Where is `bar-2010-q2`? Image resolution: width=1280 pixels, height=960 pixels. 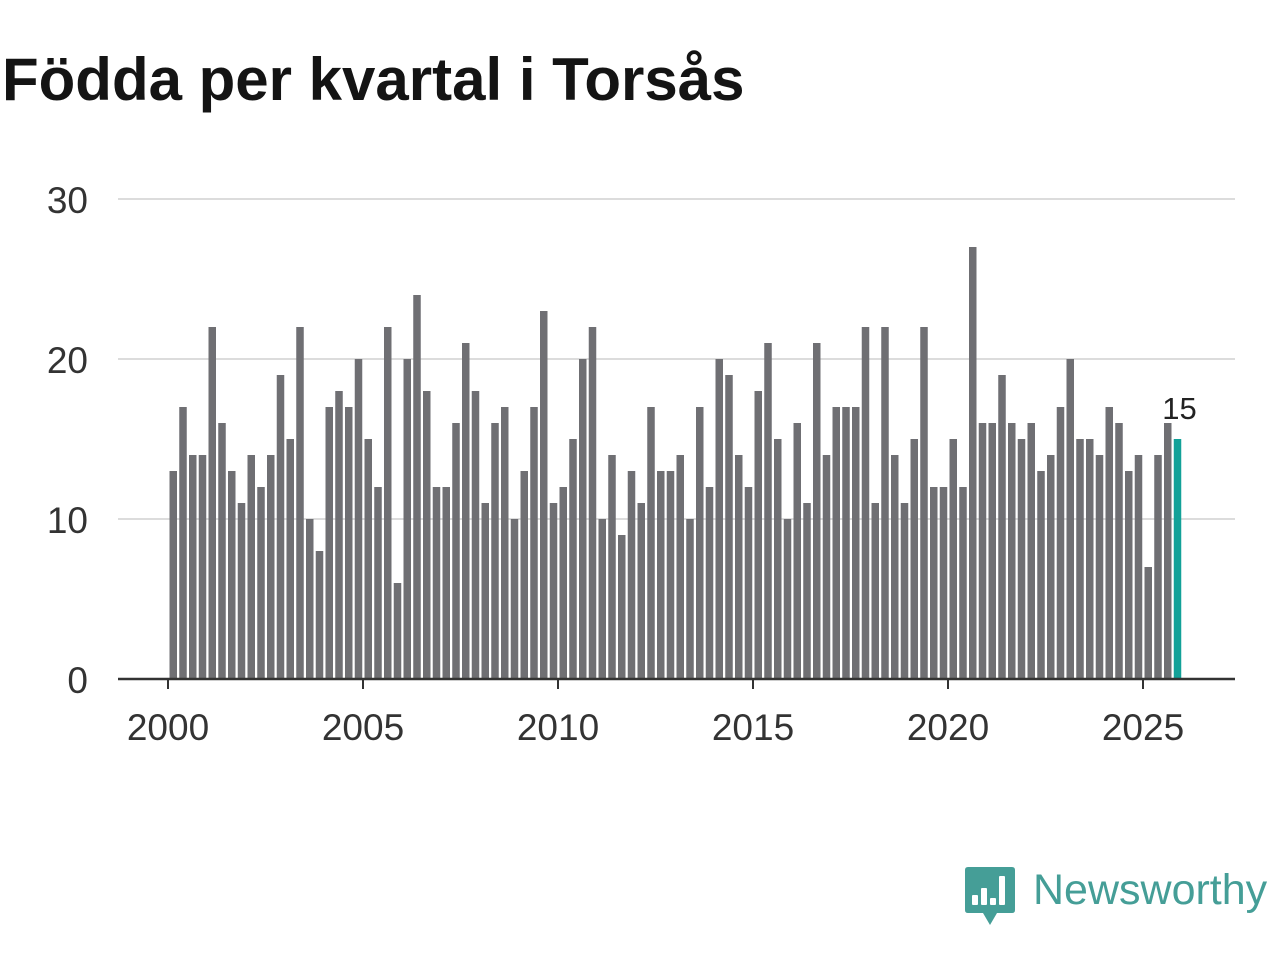 bar-2010-q2 is located at coordinates (573, 559).